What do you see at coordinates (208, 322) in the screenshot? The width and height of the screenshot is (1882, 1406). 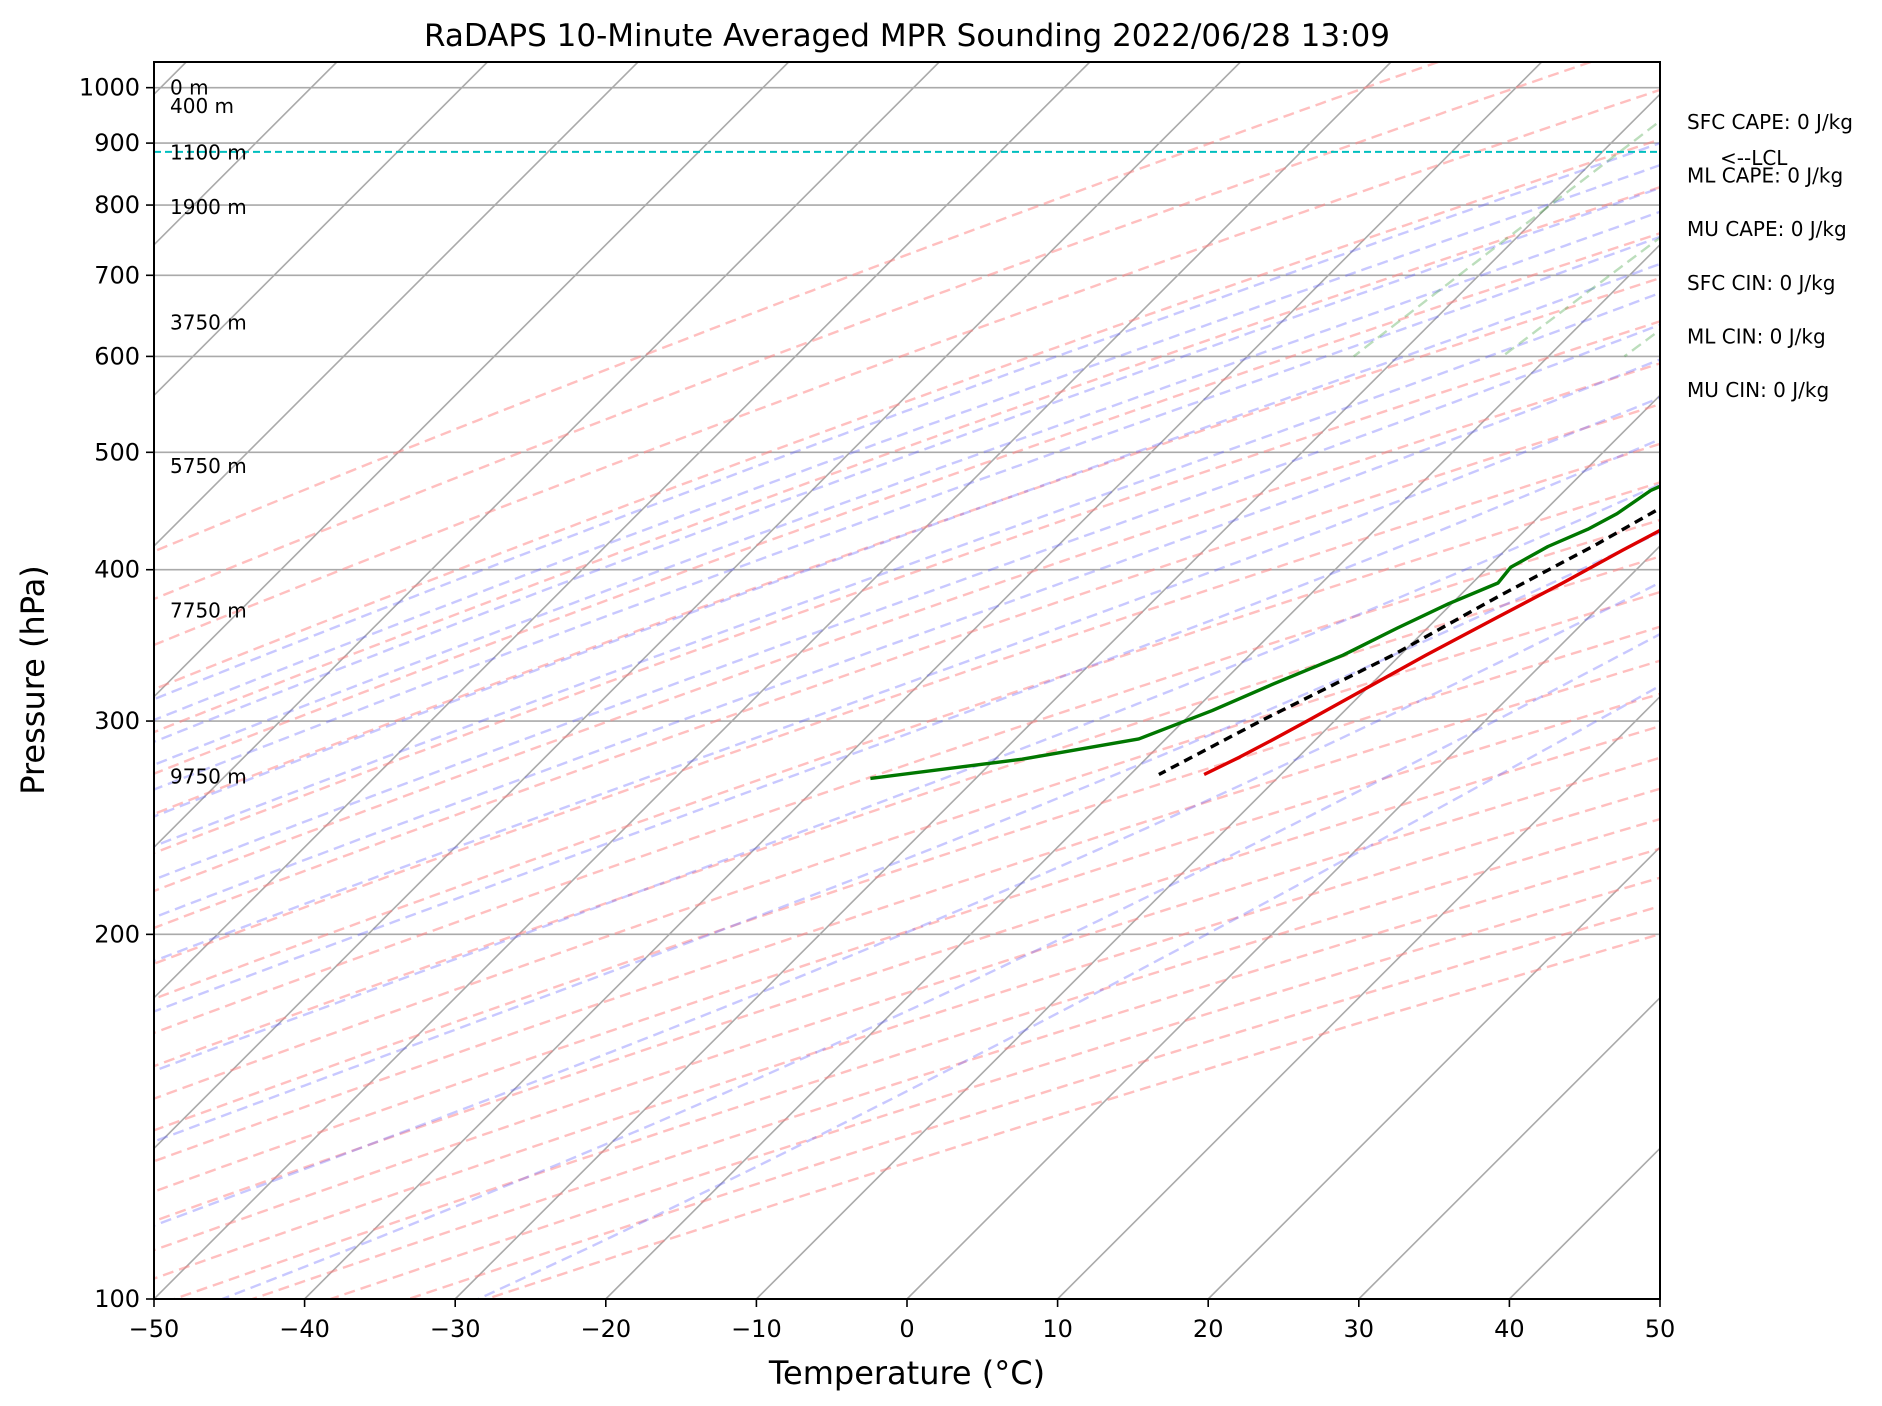 I see `height-label: 3750 m` at bounding box center [208, 322].